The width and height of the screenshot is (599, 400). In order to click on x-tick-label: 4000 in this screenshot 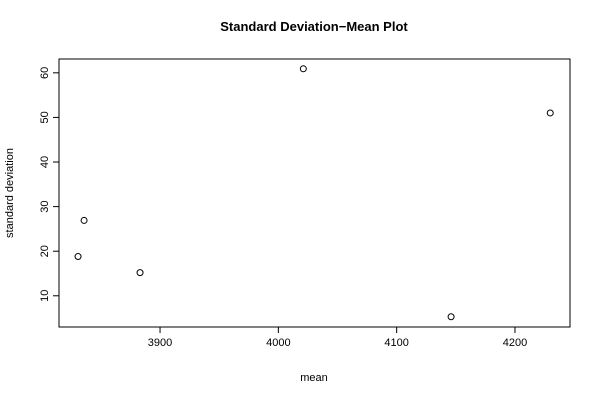, I will do `click(278, 343)`.